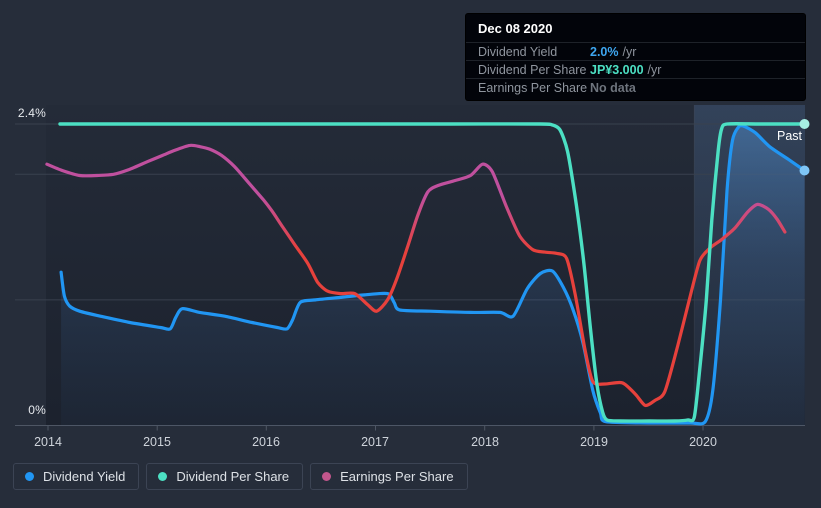 The image size is (821, 508). I want to click on x-axis-label-2018: 2018, so click(485, 442).